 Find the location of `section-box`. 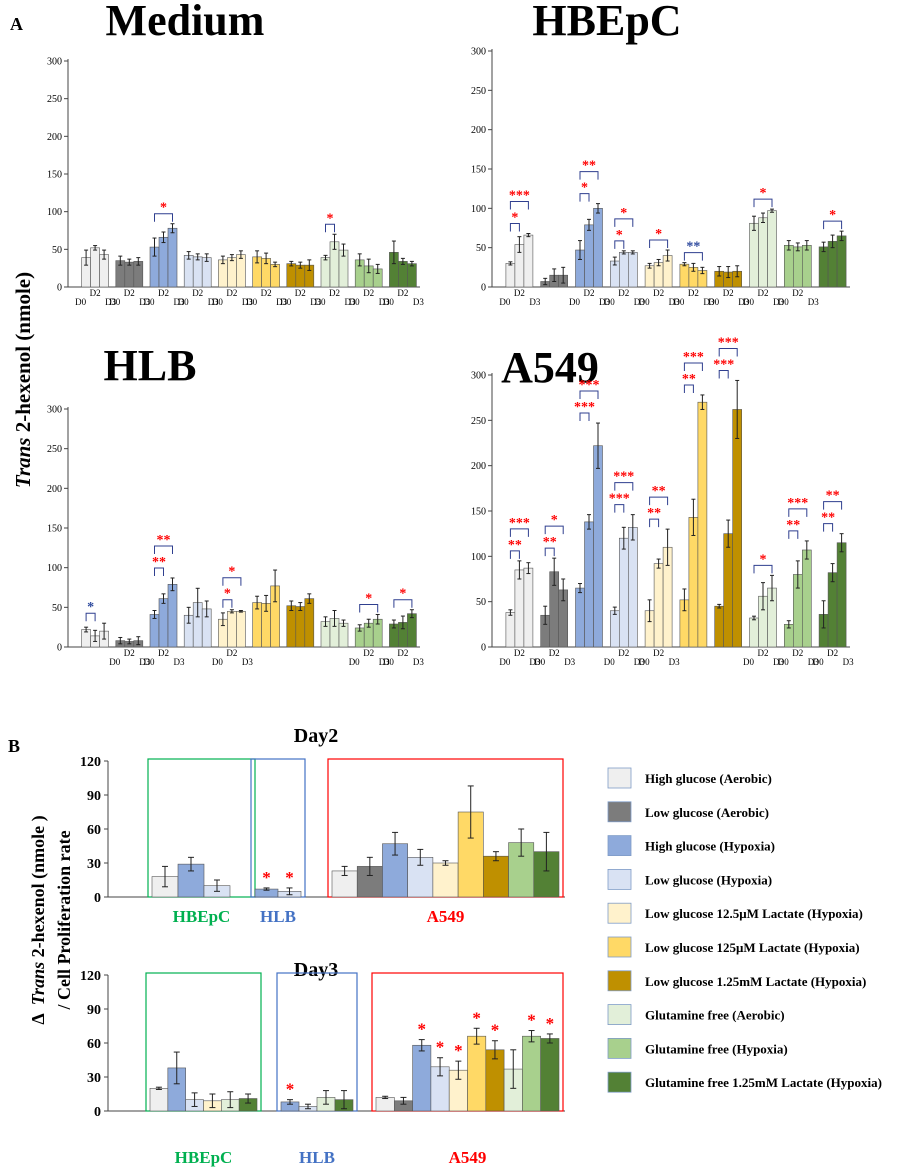

section-box is located at coordinates (278, 828).